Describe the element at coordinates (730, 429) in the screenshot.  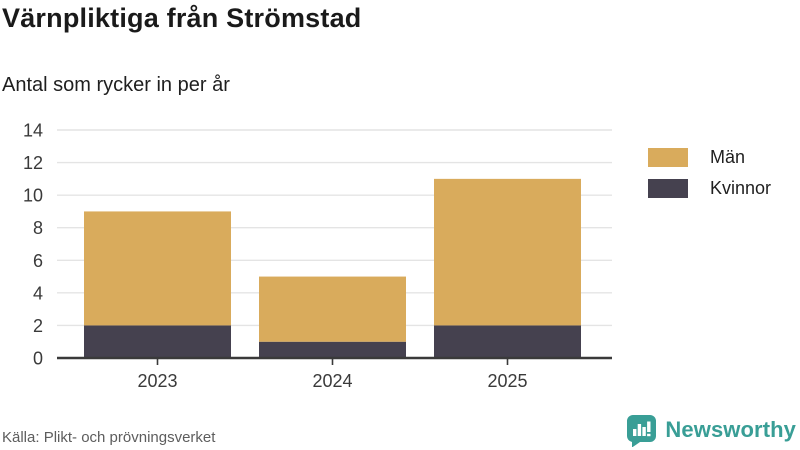
I see `newsworthy-wordmark: Newsworthy` at that location.